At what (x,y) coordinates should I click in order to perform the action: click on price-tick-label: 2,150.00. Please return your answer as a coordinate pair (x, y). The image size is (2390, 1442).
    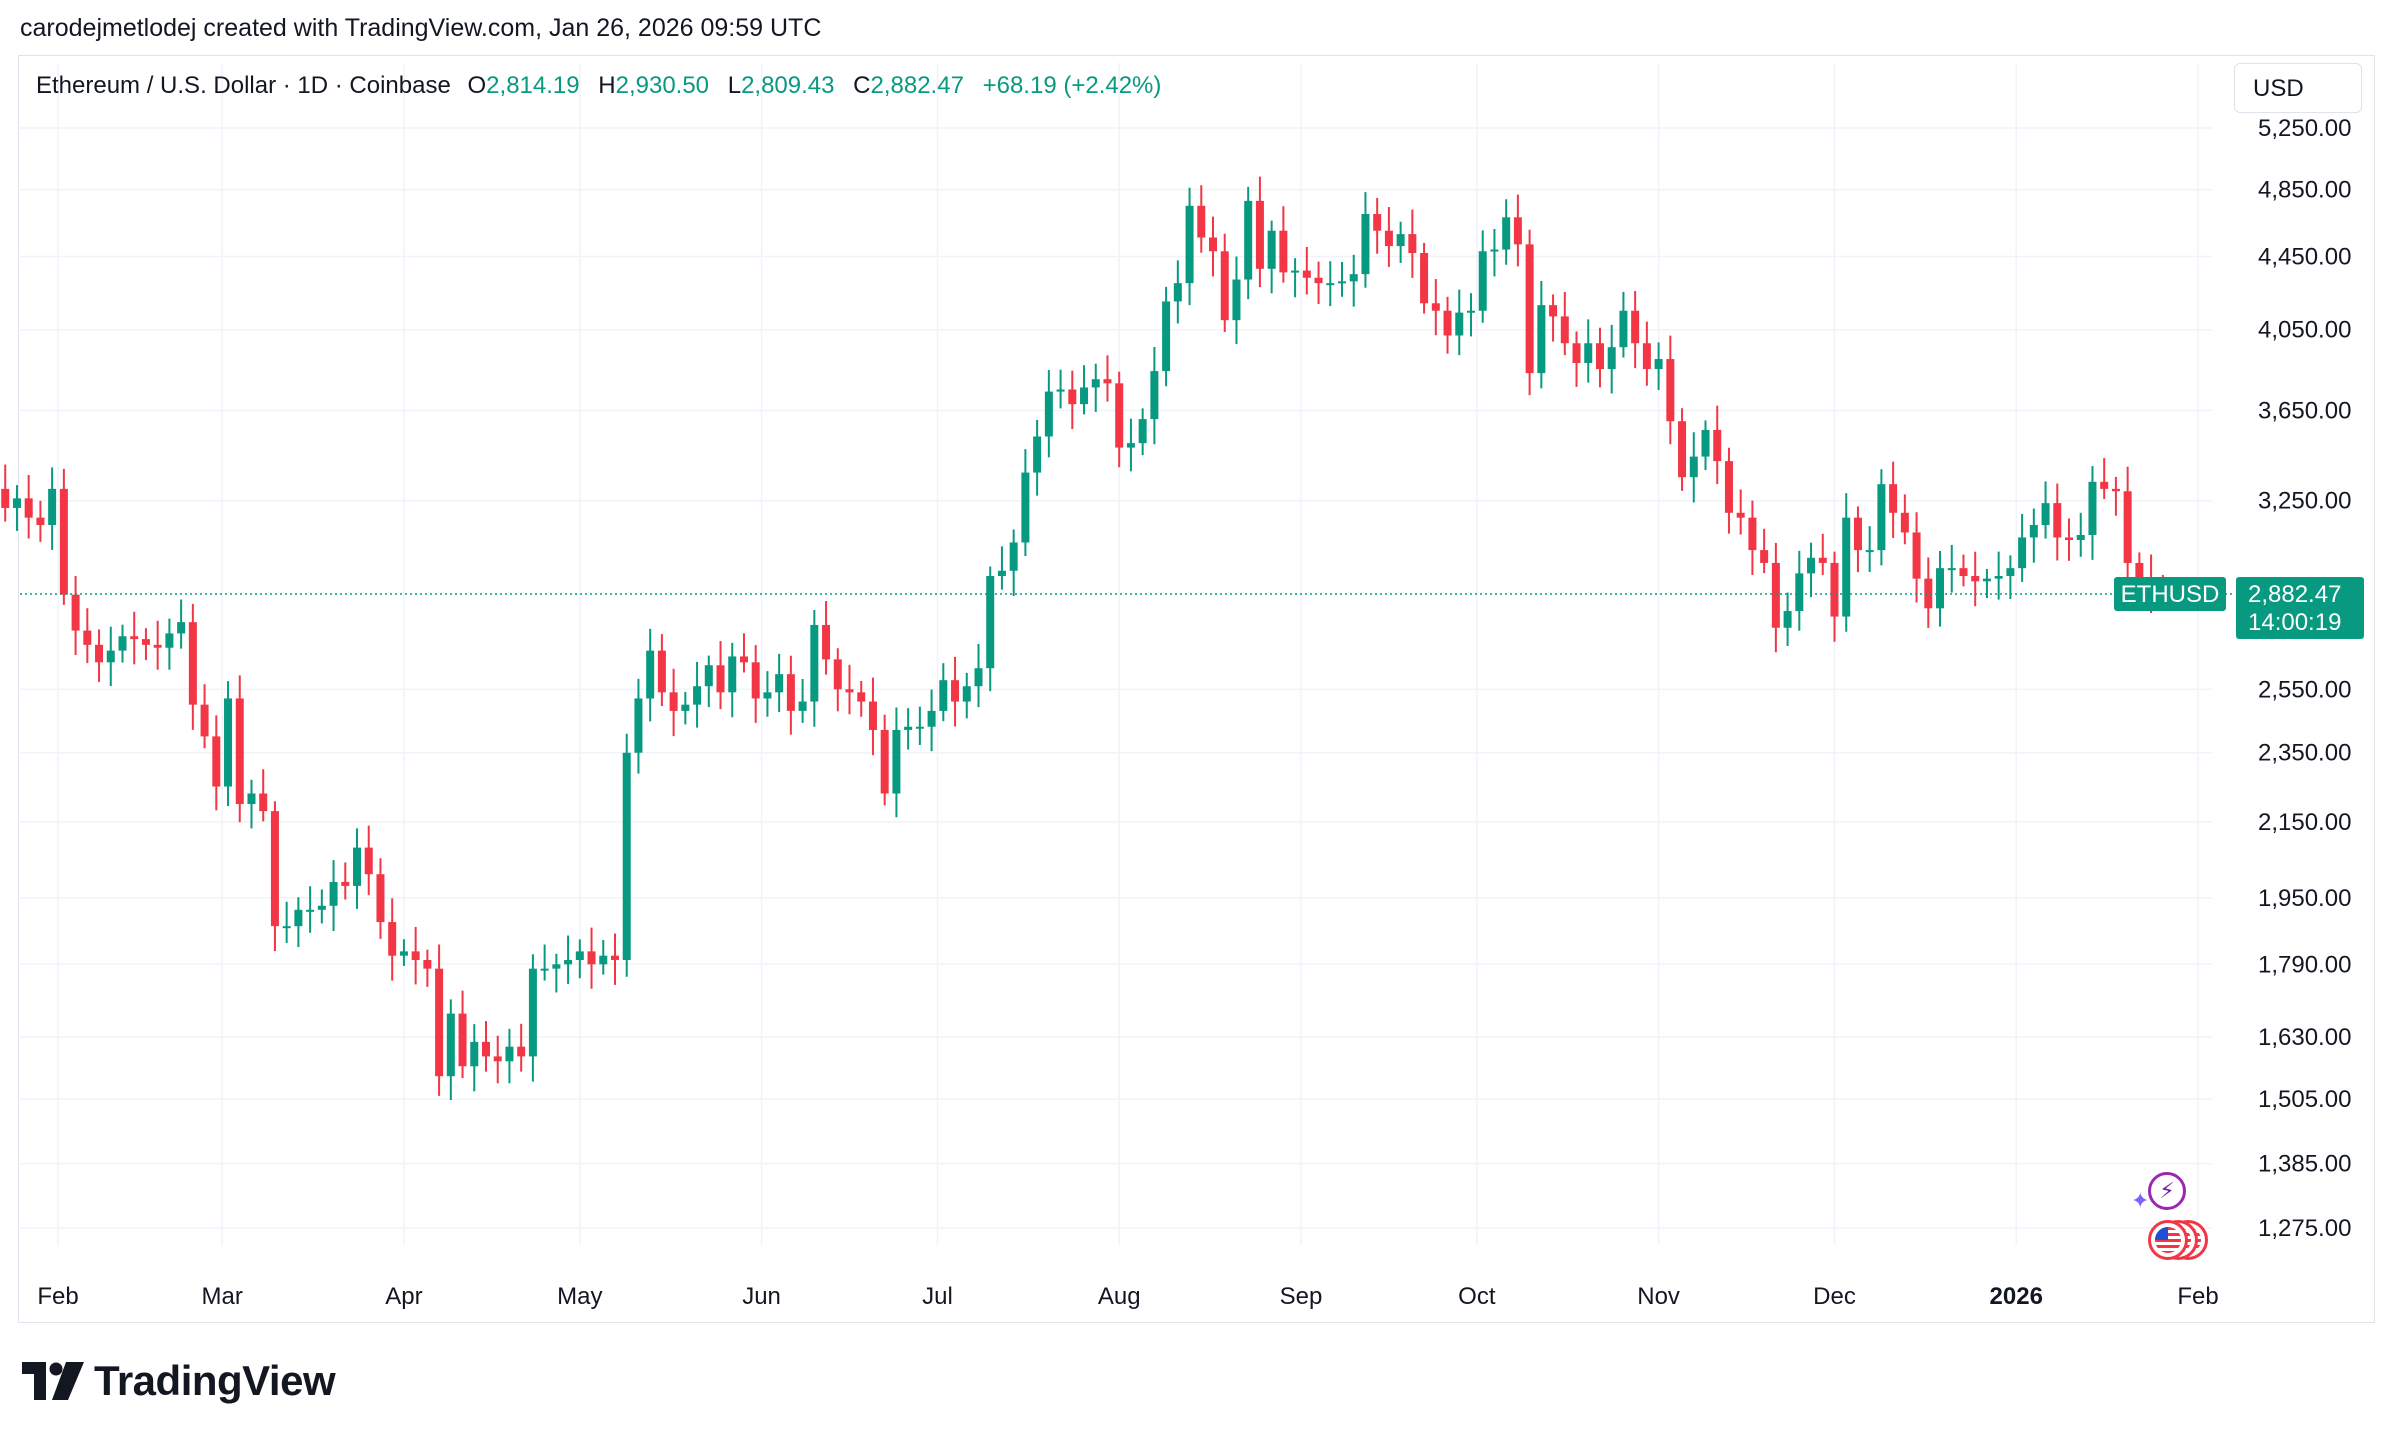
    Looking at the image, I should click on (2304, 822).